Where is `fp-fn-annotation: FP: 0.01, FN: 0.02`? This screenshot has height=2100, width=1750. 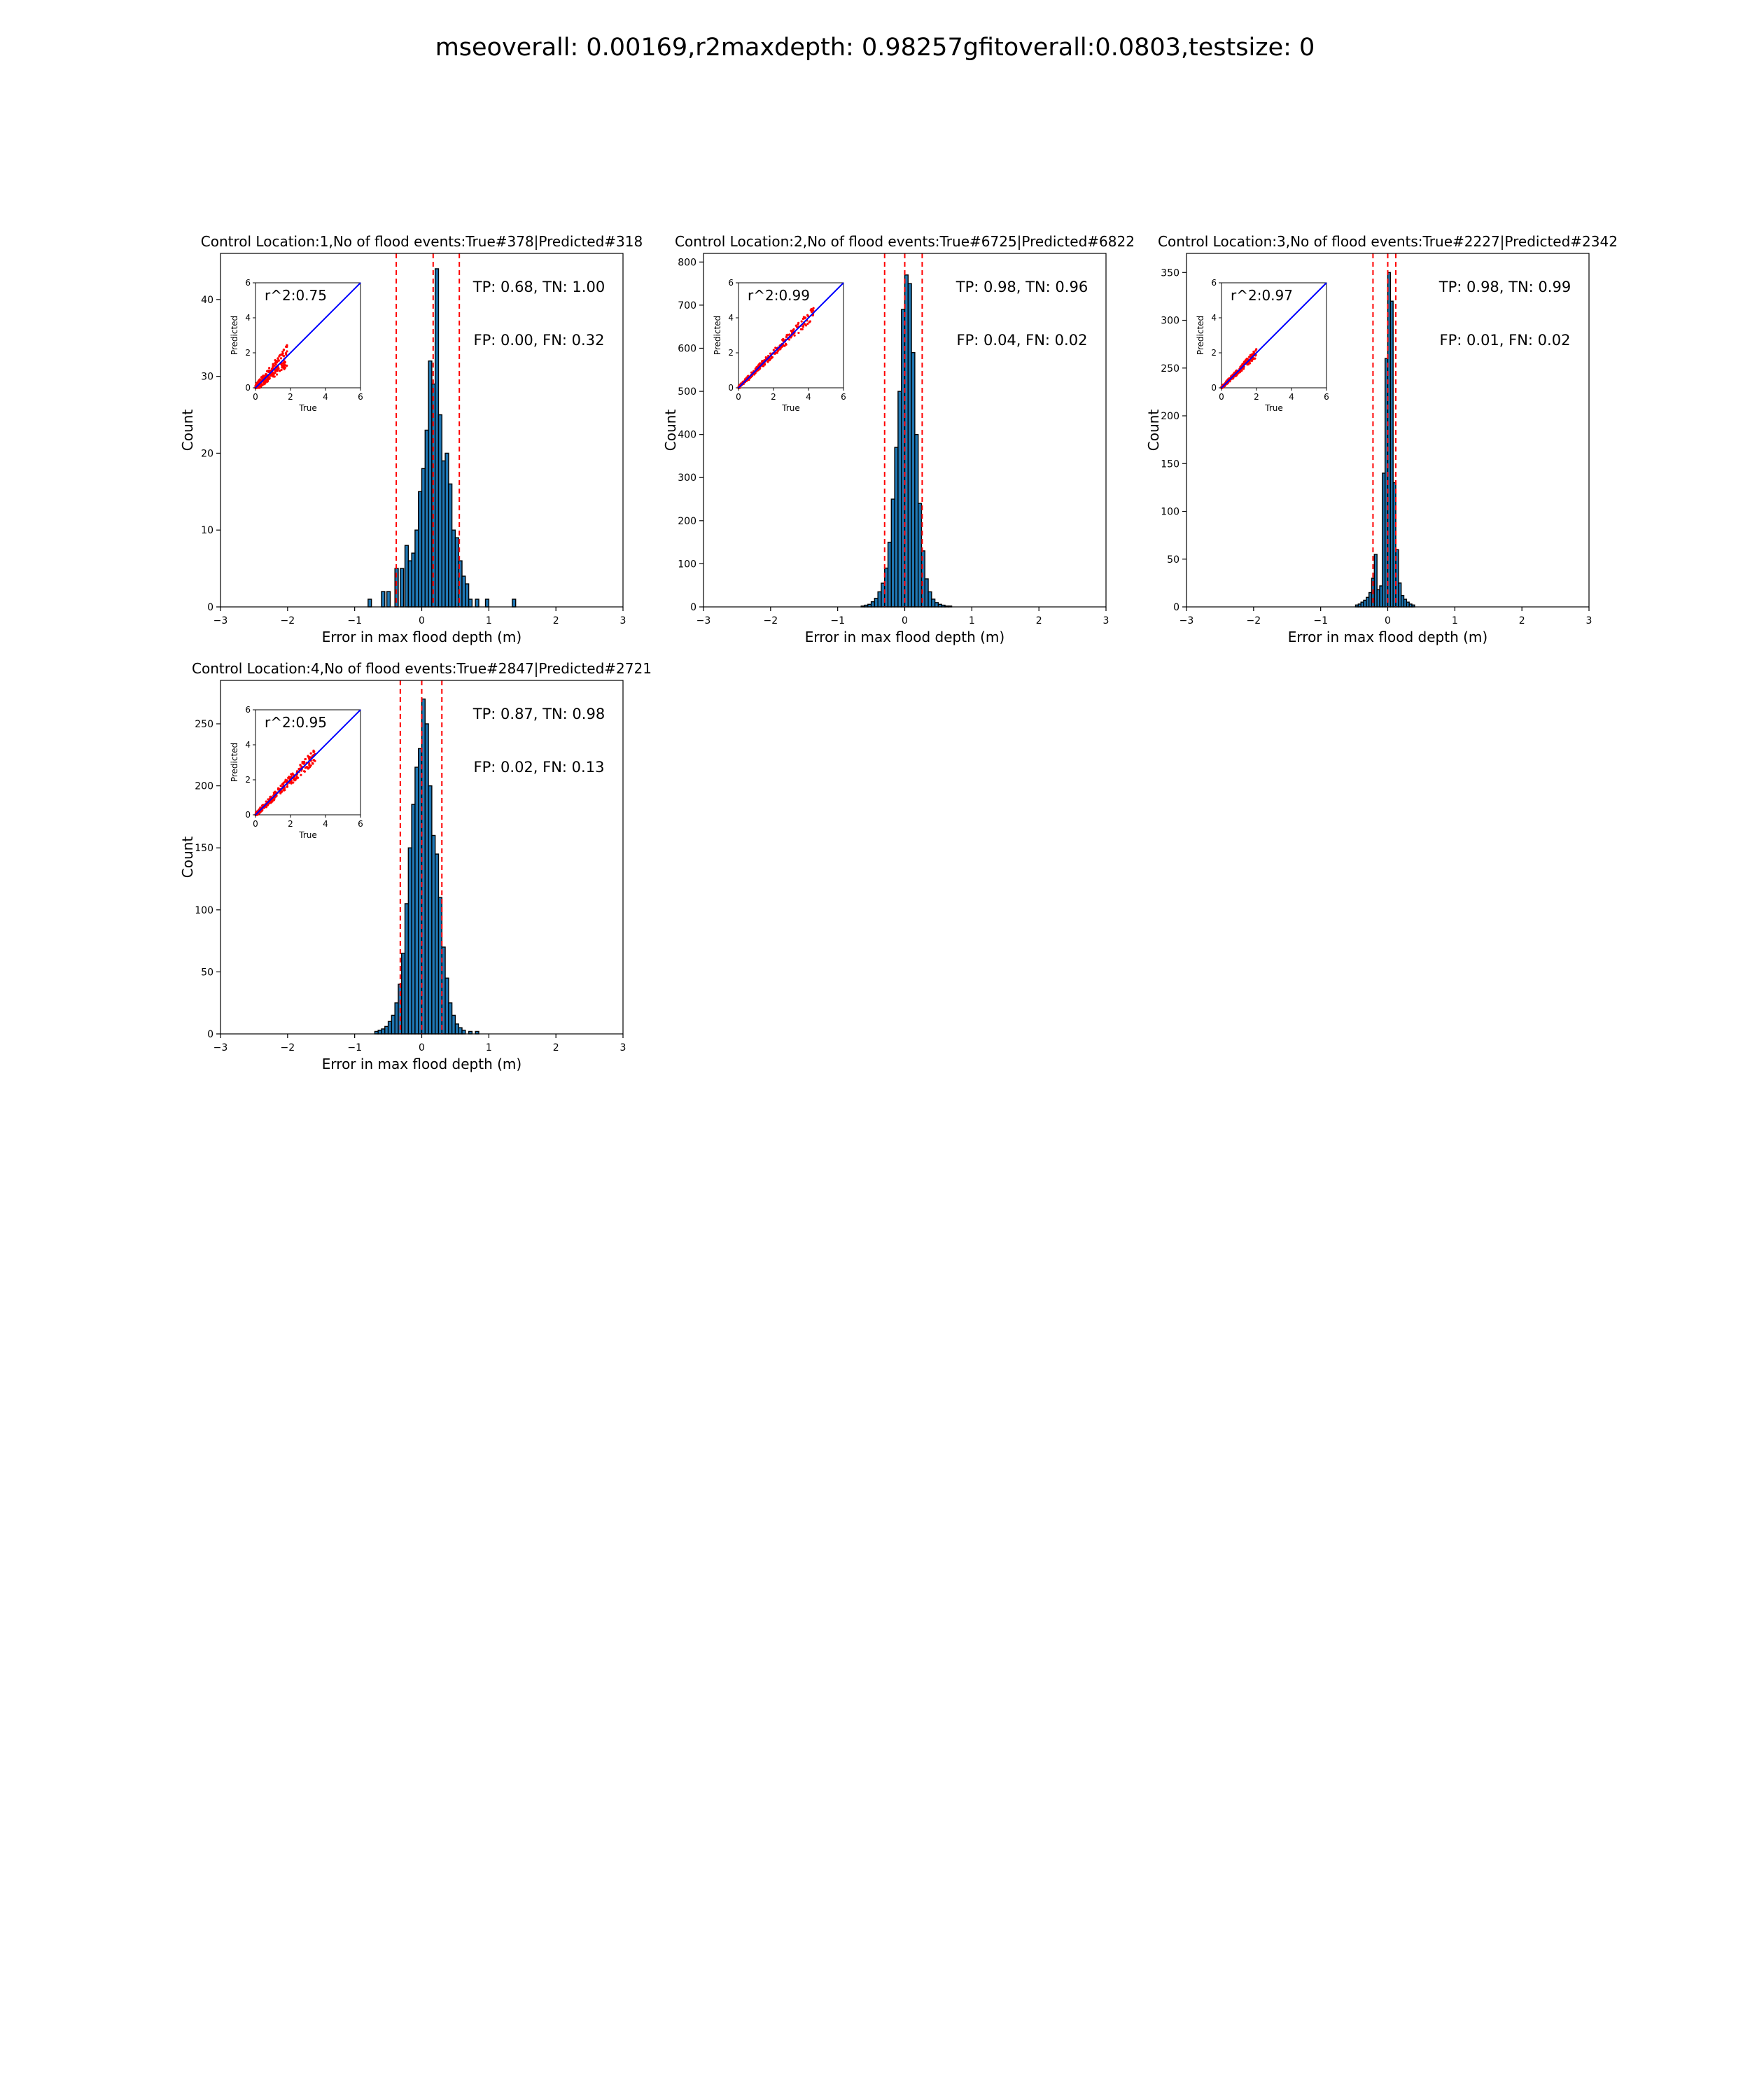 fp-fn-annotation: FP: 0.01, FN: 0.02 is located at coordinates (1505, 340).